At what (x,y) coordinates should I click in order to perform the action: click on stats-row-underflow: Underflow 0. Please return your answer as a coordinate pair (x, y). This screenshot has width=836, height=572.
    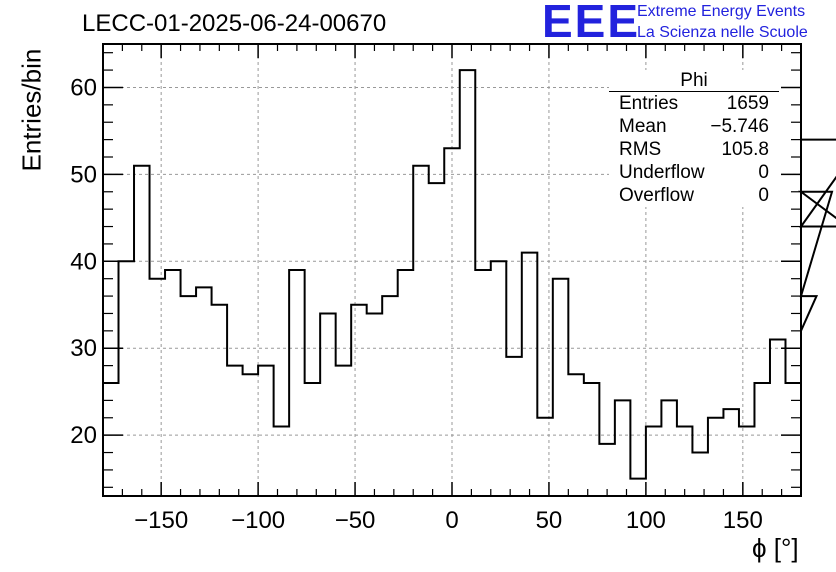
    Looking at the image, I should click on (694, 172).